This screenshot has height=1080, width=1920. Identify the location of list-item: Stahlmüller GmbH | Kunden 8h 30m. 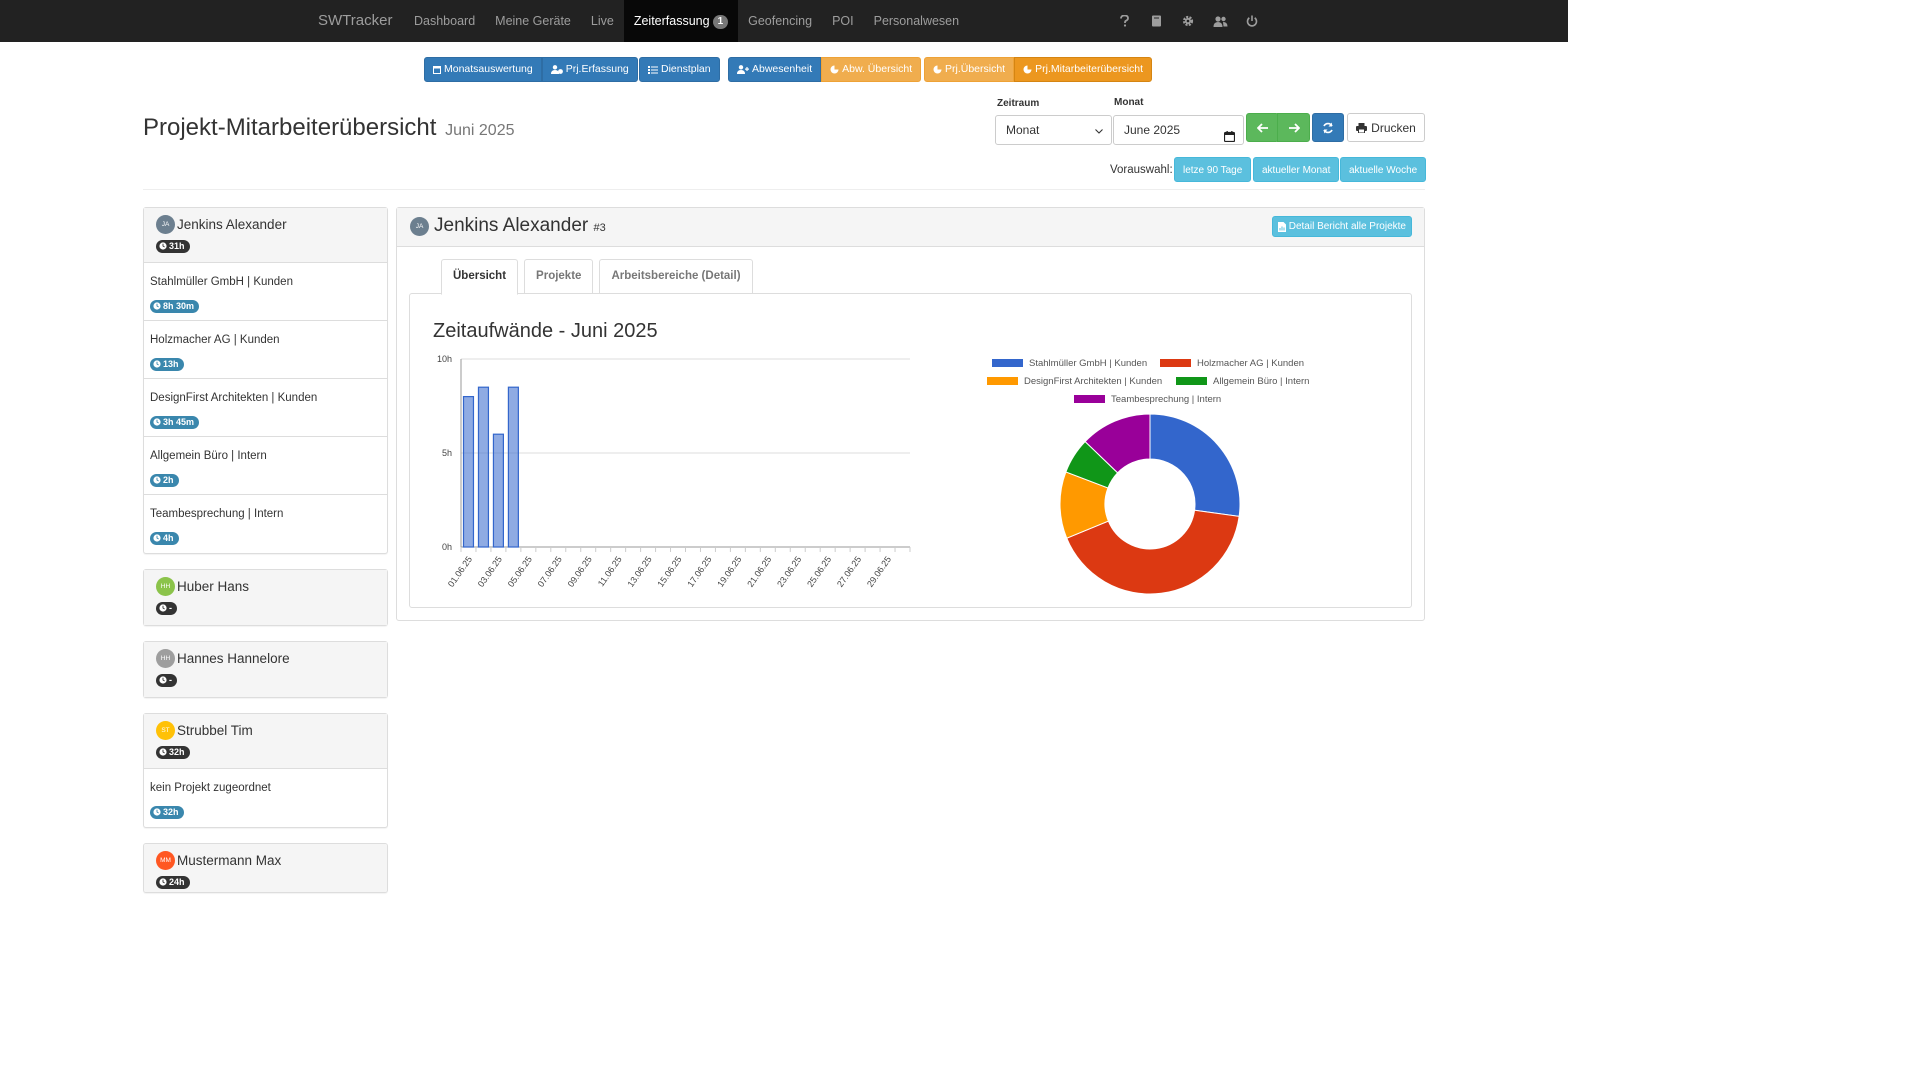
(265, 292).